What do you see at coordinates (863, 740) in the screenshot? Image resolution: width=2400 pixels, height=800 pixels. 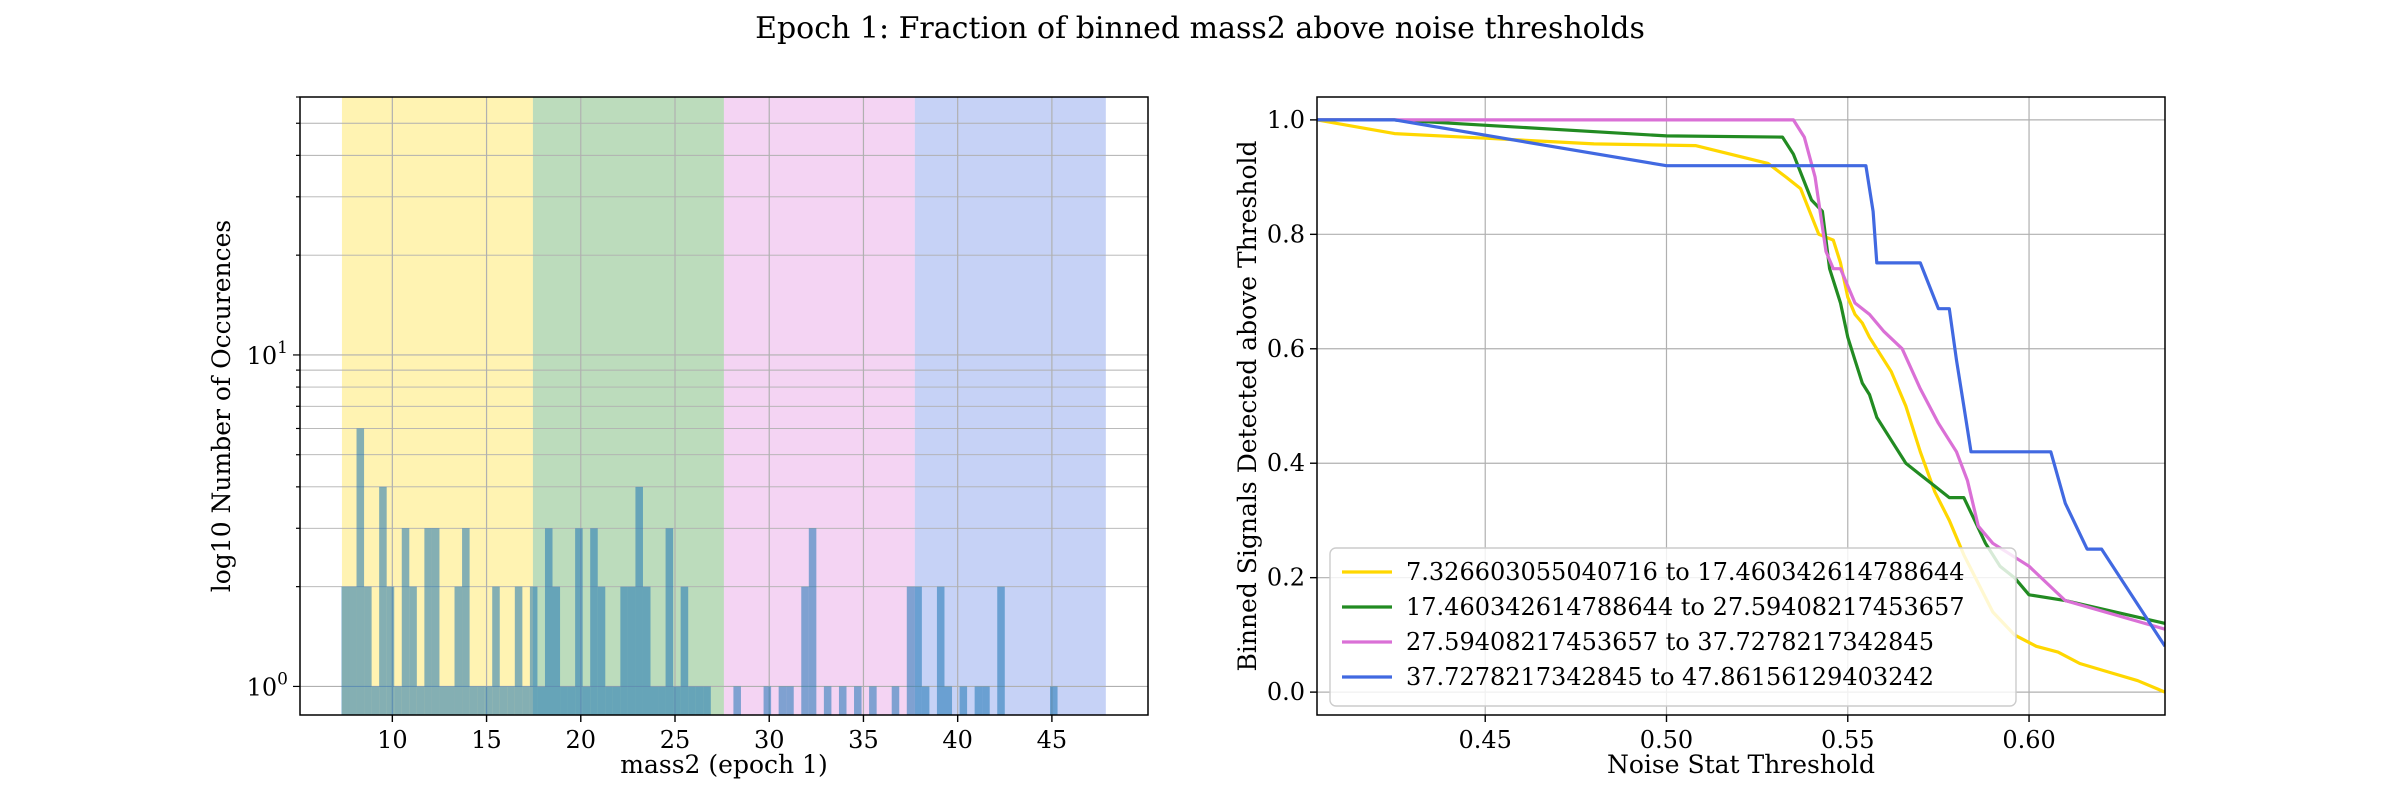 I see `histogram-x-tick-label: 35` at bounding box center [863, 740].